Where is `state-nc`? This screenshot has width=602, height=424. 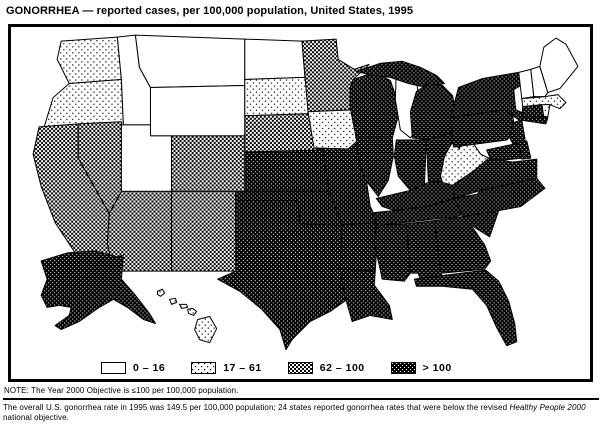 state-nc is located at coordinates (500, 197).